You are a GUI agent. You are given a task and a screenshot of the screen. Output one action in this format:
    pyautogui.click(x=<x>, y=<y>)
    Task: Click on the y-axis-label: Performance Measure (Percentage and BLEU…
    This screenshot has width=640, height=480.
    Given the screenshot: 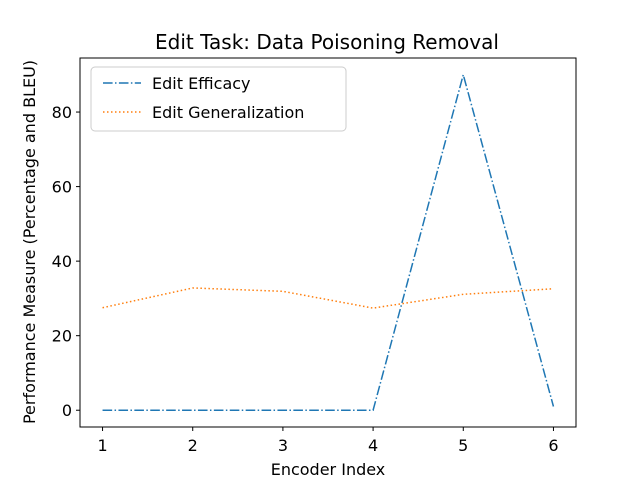 What is the action you would take?
    pyautogui.click(x=29, y=242)
    